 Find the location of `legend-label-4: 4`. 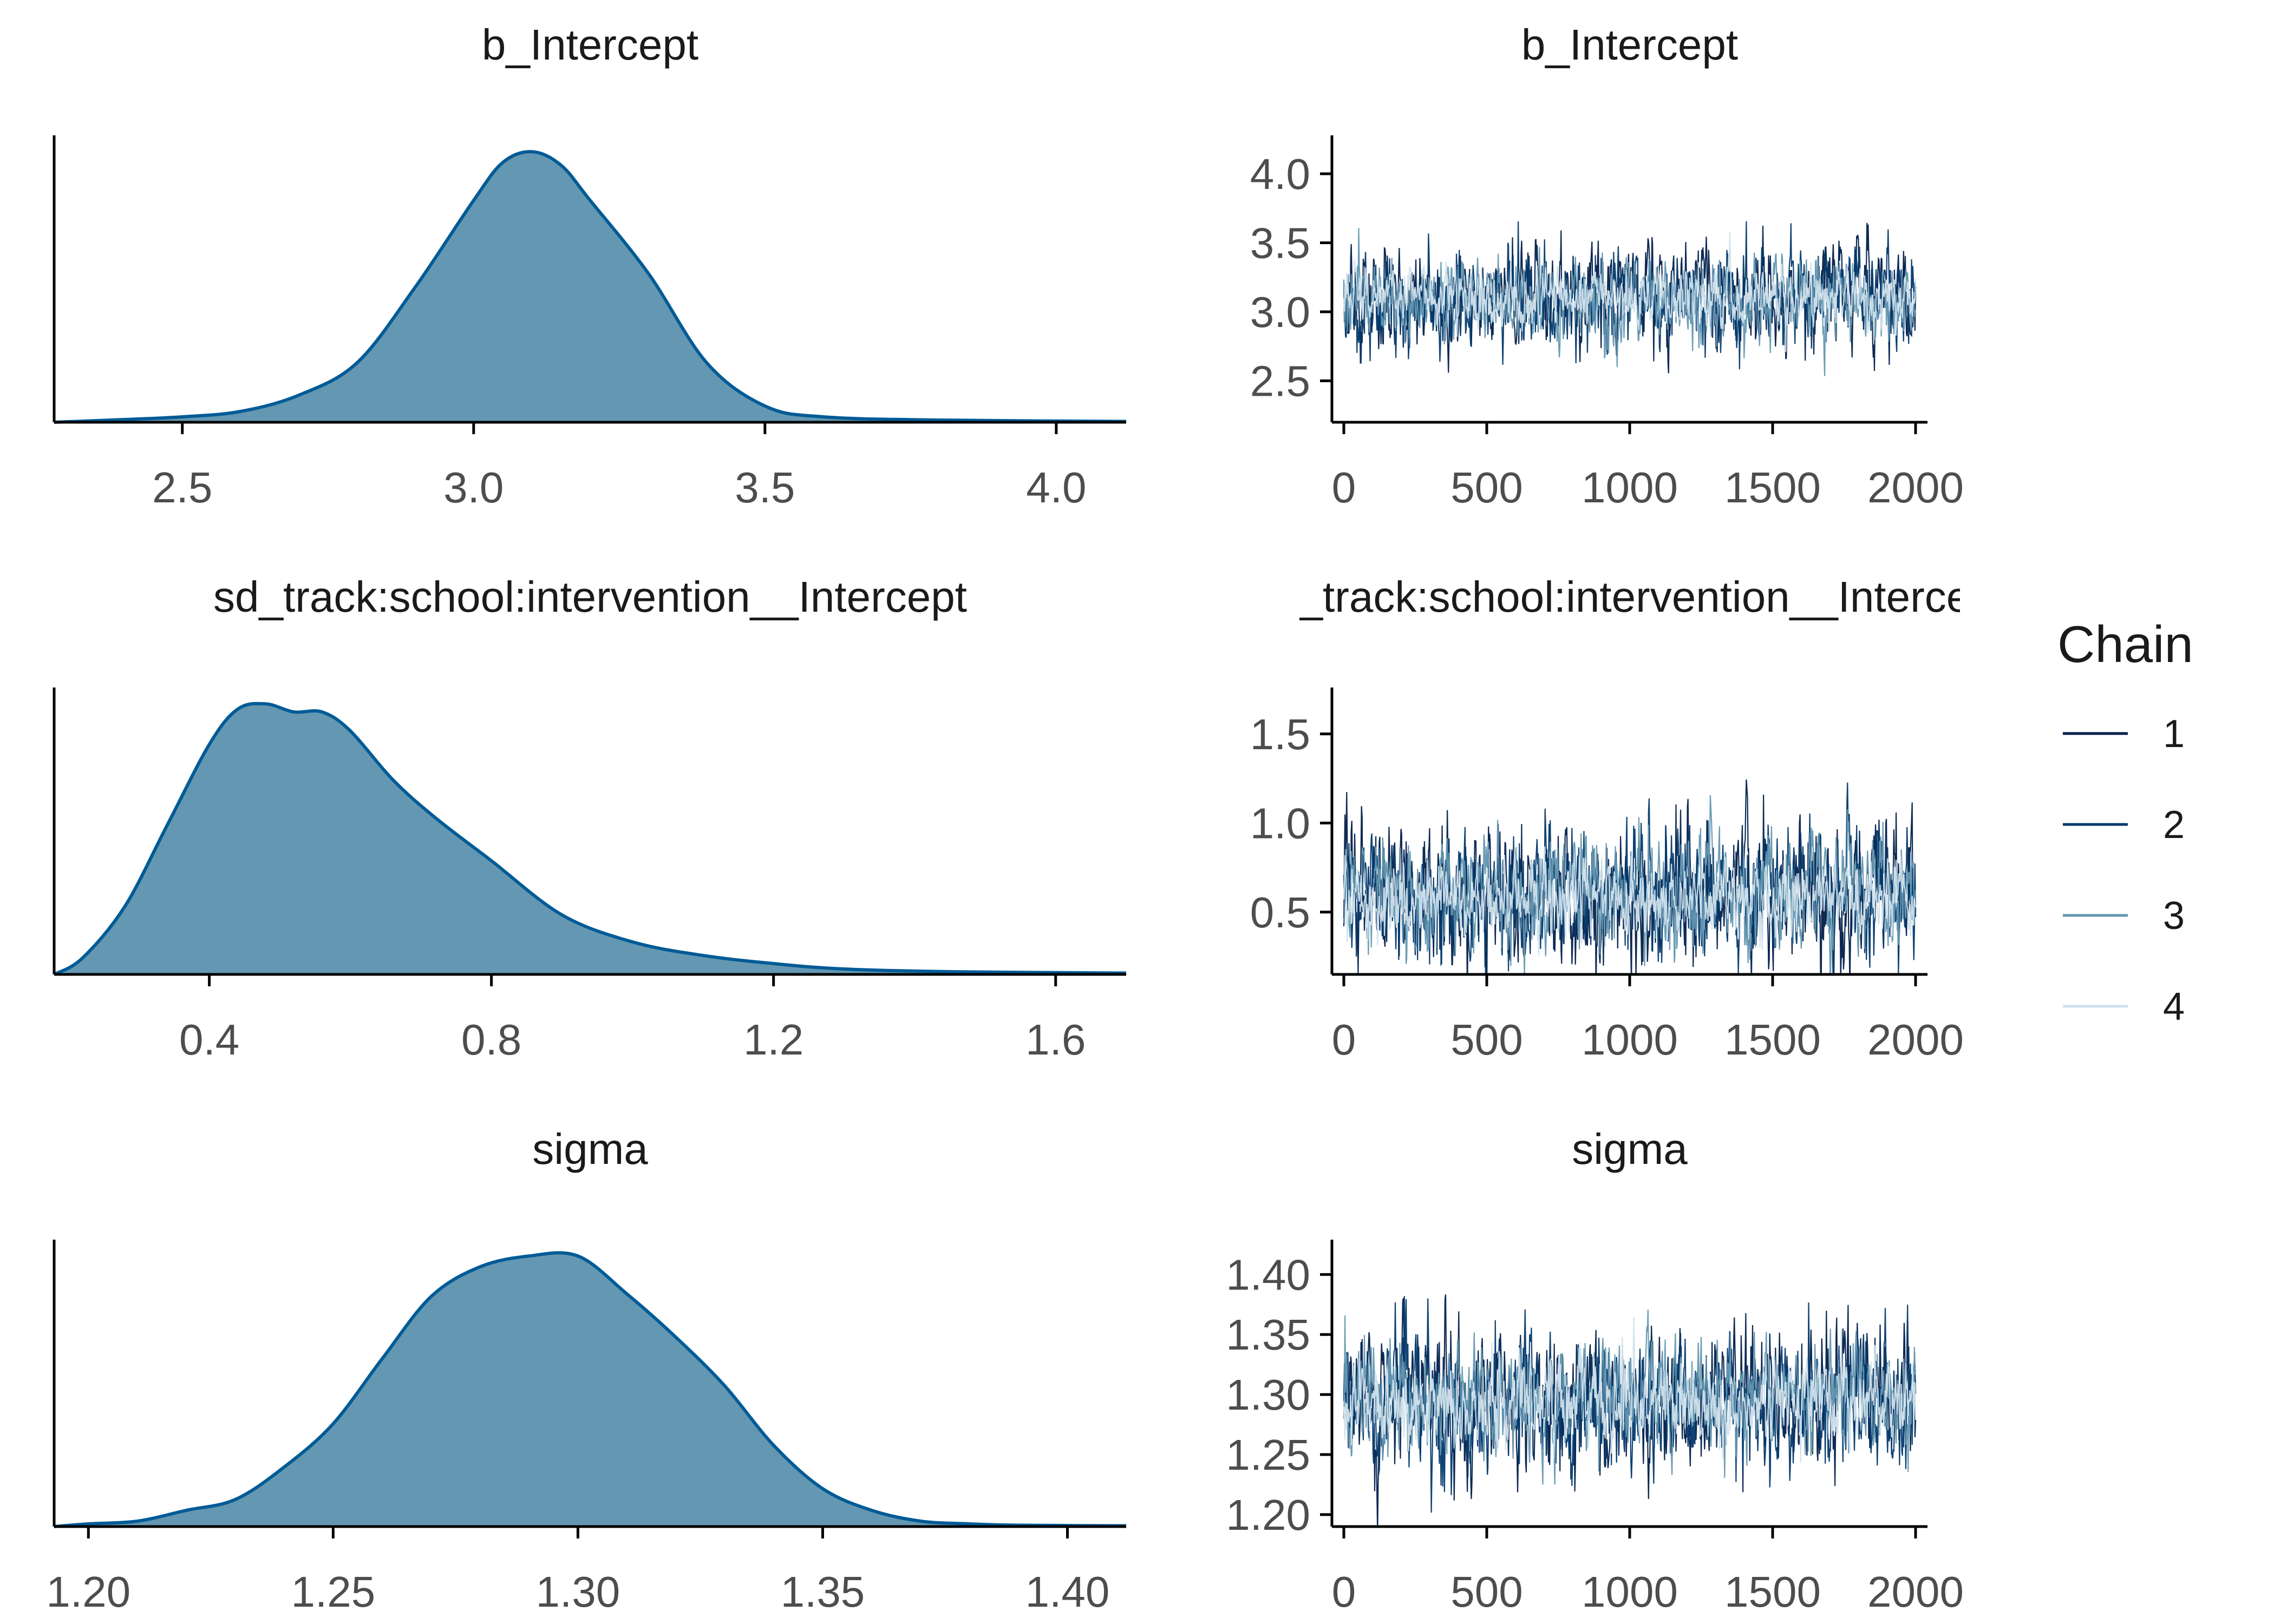

legend-label-4: 4 is located at coordinates (2174, 1007).